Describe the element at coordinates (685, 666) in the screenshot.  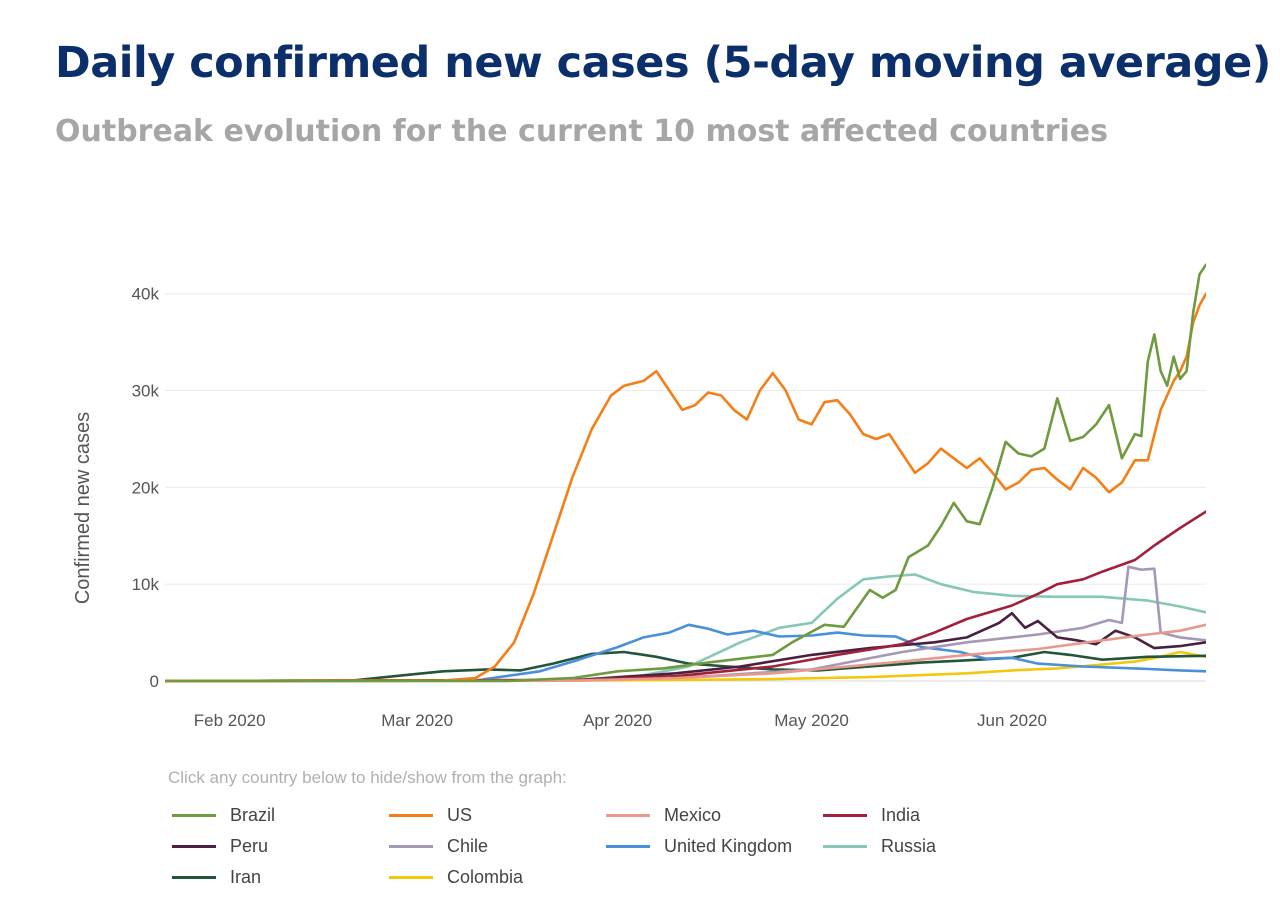
I see `series-line-iran` at that location.